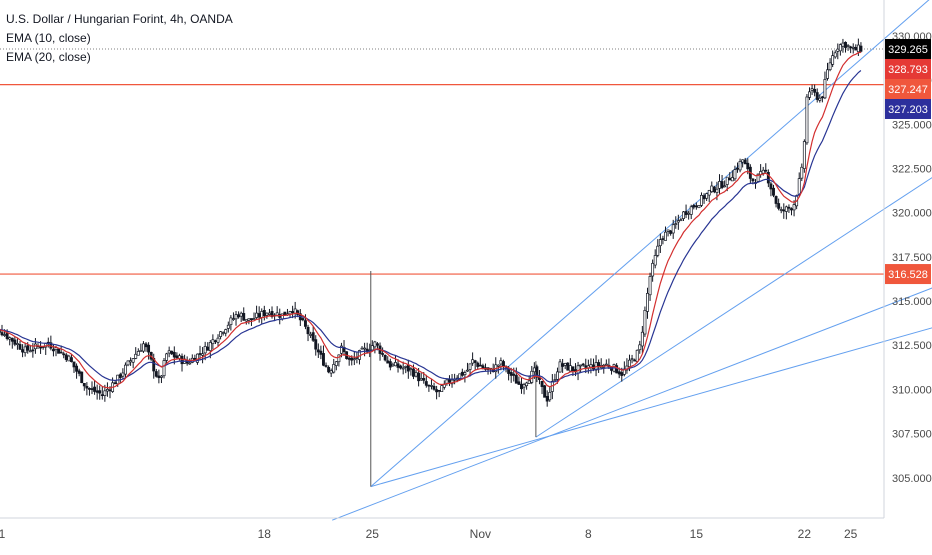 The height and width of the screenshot is (555, 932). Describe the element at coordinates (908, 275) in the screenshot. I see `price-tag-label: 316.528` at that location.